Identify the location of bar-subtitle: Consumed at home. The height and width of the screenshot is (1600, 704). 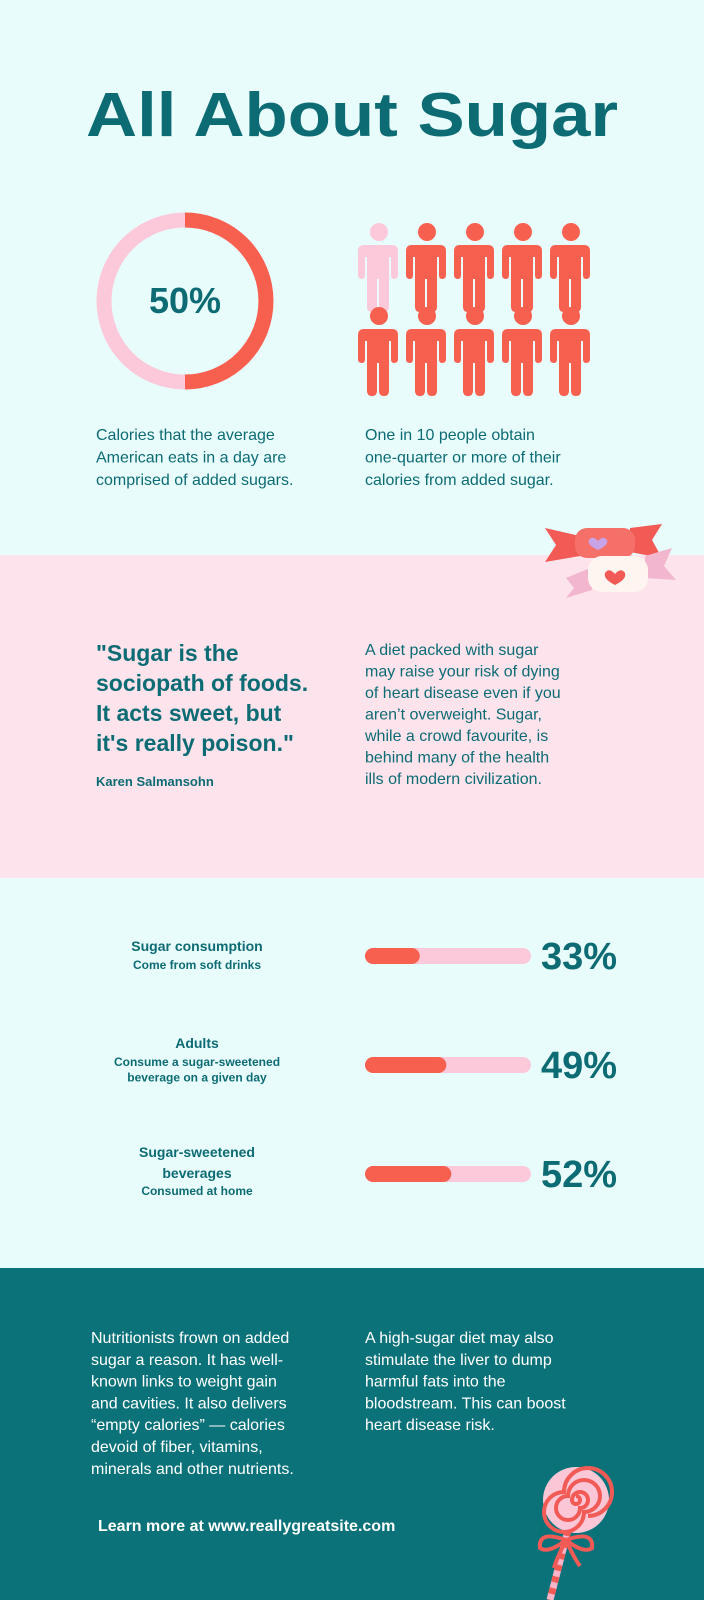
(197, 1191).